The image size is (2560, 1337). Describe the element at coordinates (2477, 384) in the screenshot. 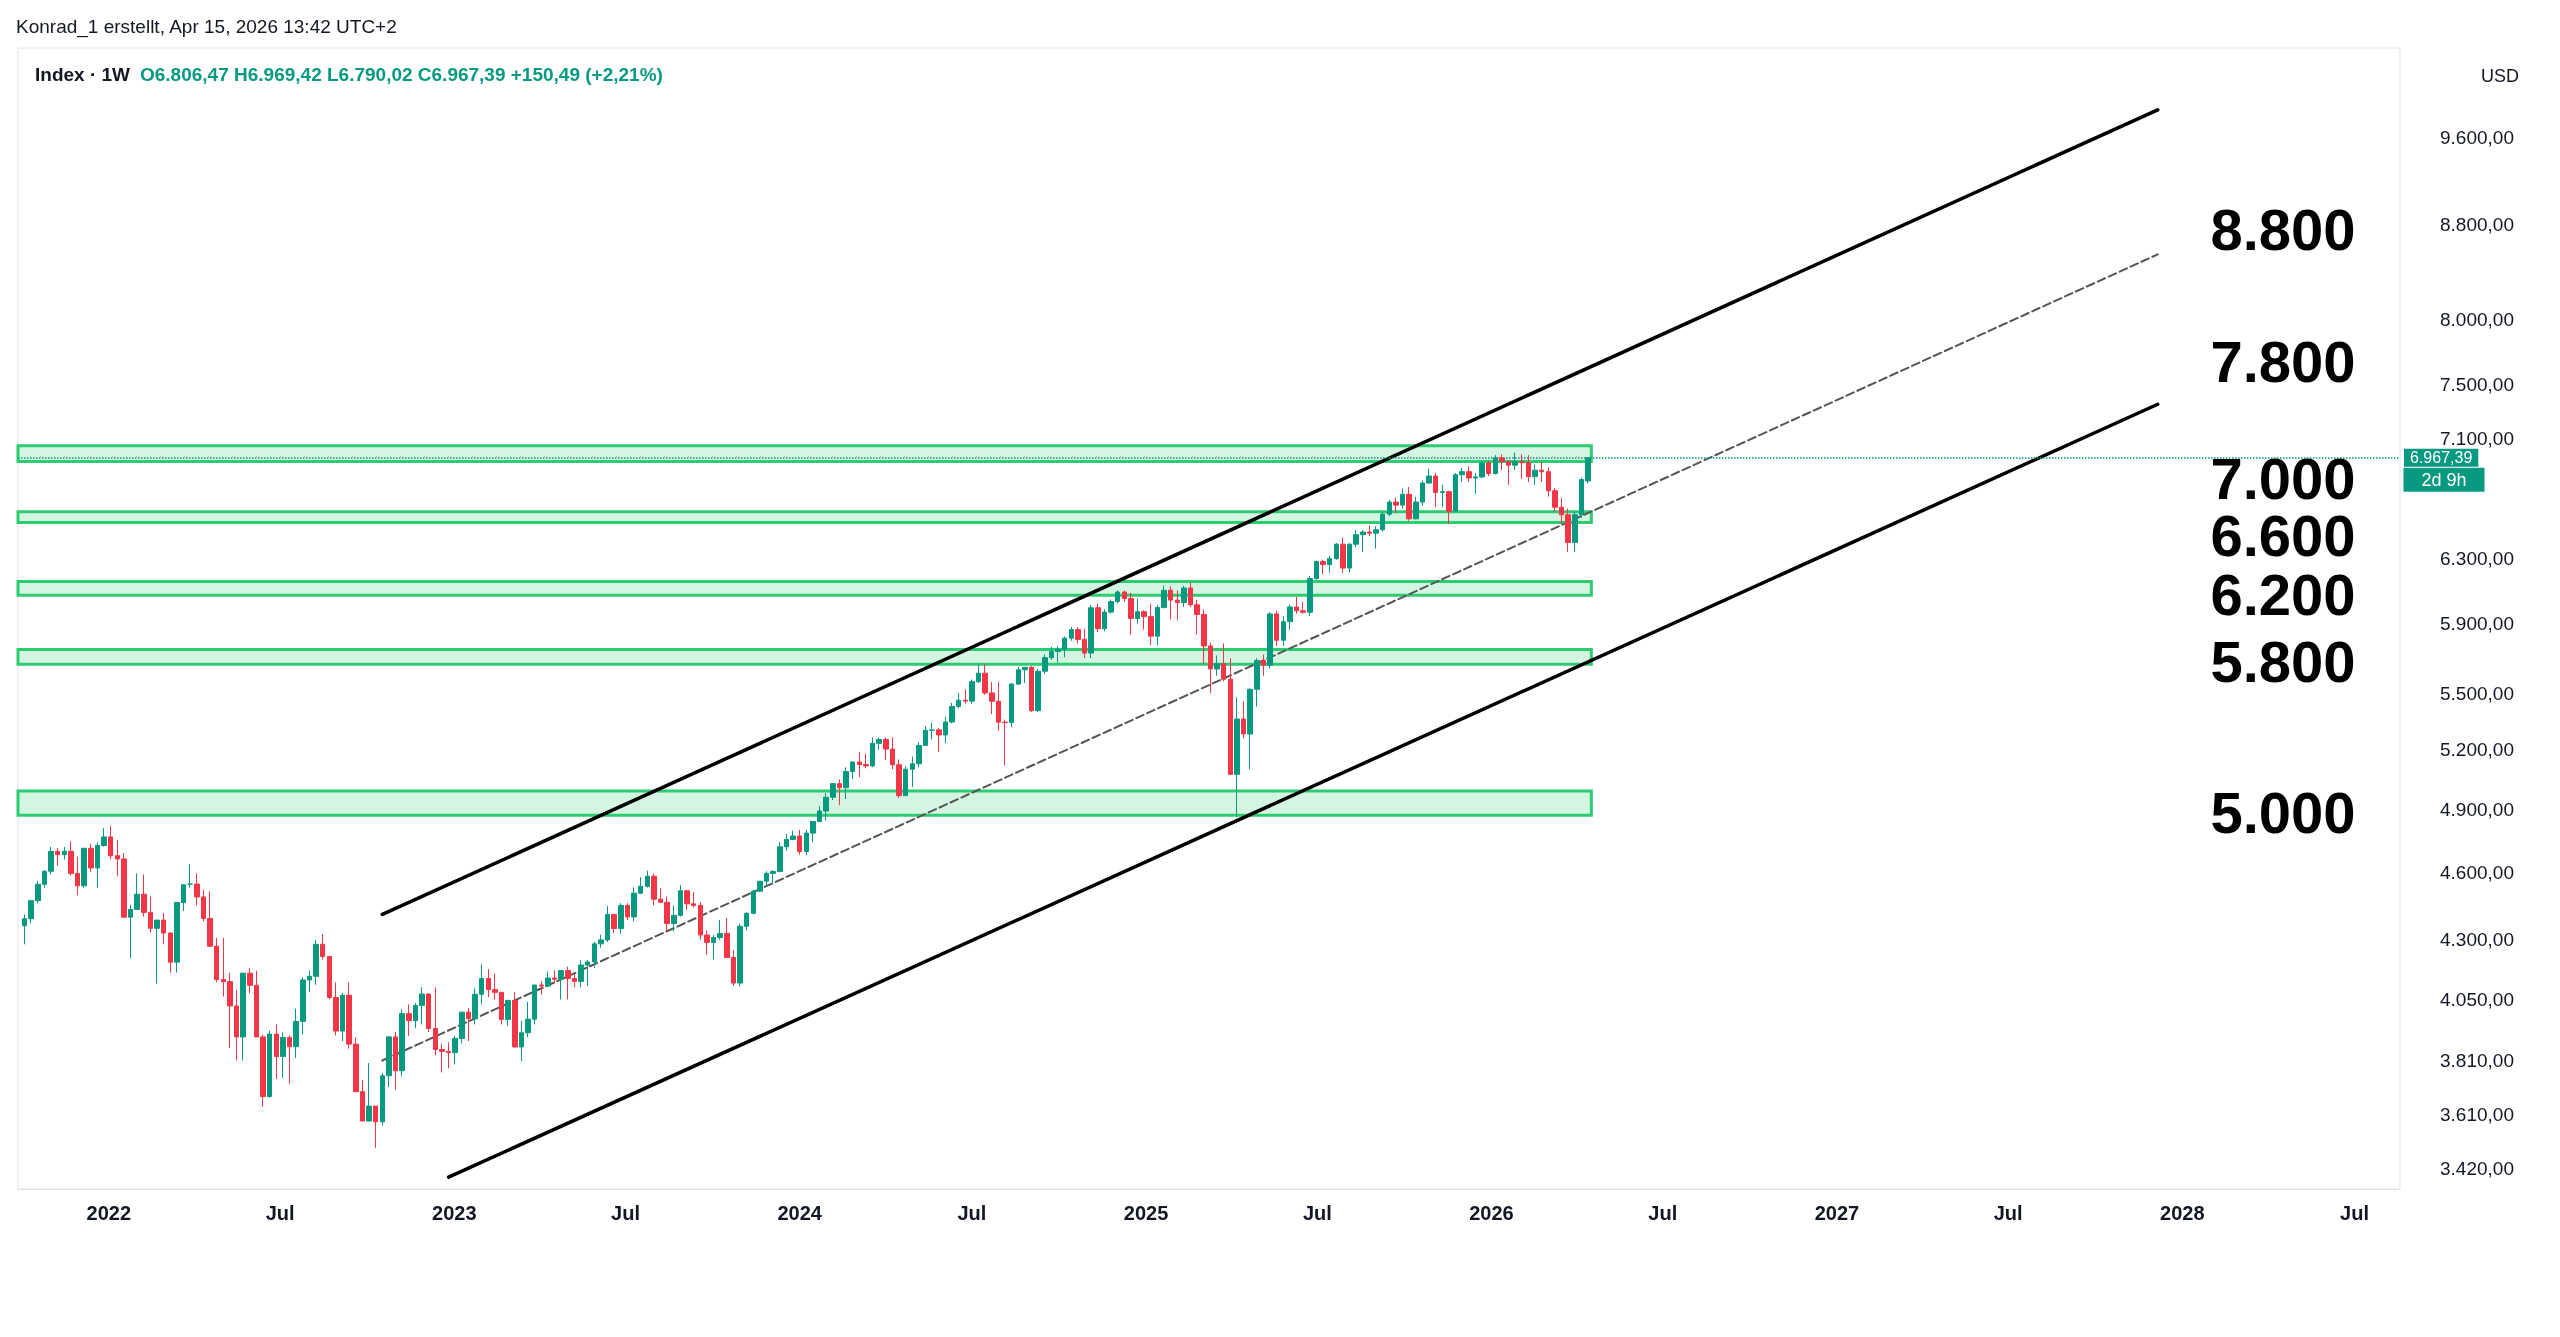

I see `y-tick-label: 7.500,00` at that location.